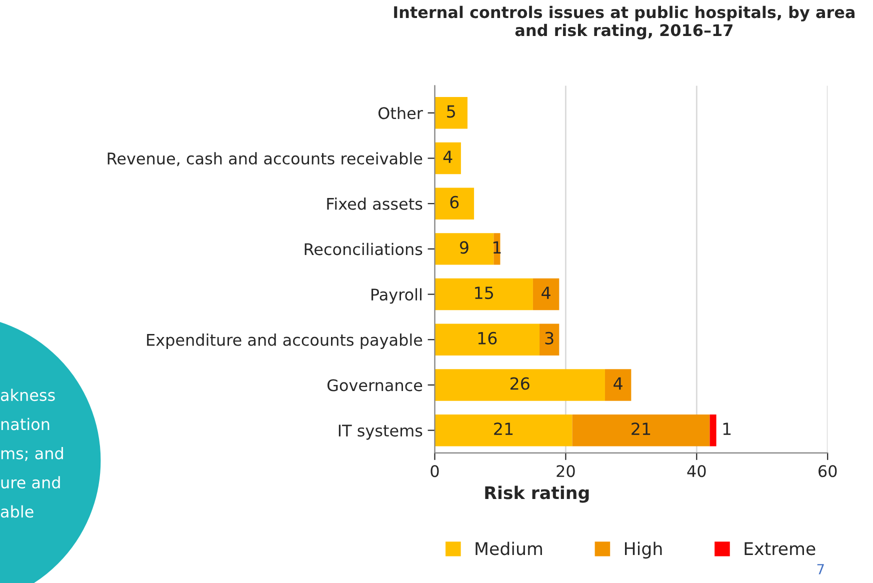  Describe the element at coordinates (434, 471) in the screenshot. I see `x-tick-label: 0` at that location.